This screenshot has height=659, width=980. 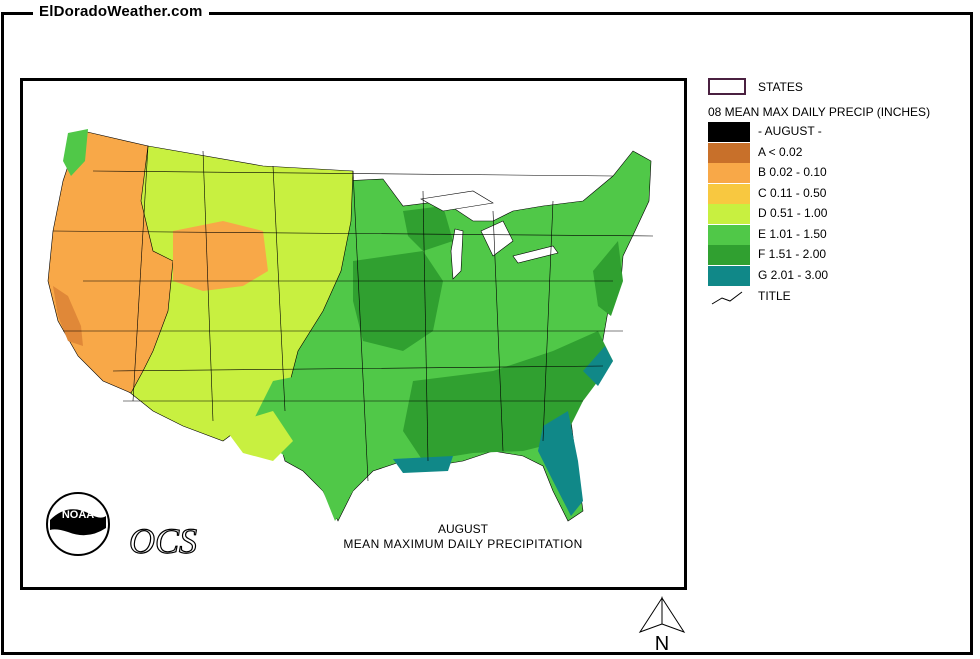 What do you see at coordinates (843, 255) in the screenshot?
I see `legend-item: F 1.51 - 2.00` at bounding box center [843, 255].